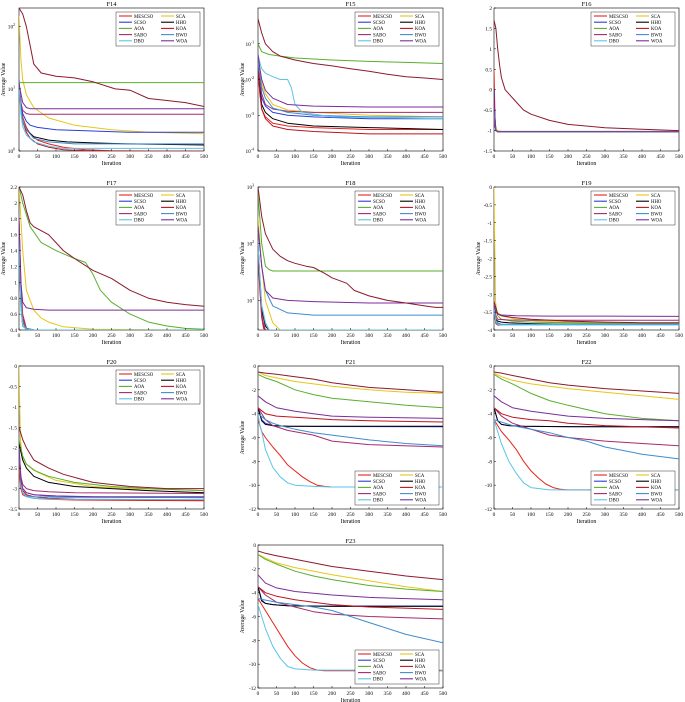  Describe the element at coordinates (11, 152) in the screenshot. I see `y-tick-label: 10⁰` at that location.